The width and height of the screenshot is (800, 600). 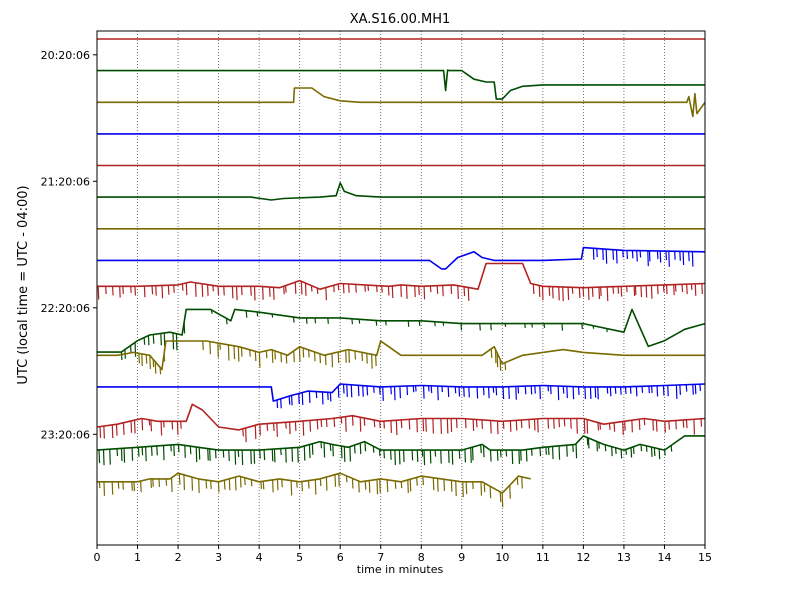 I want to click on x-tick-label: 10, so click(x=502, y=557).